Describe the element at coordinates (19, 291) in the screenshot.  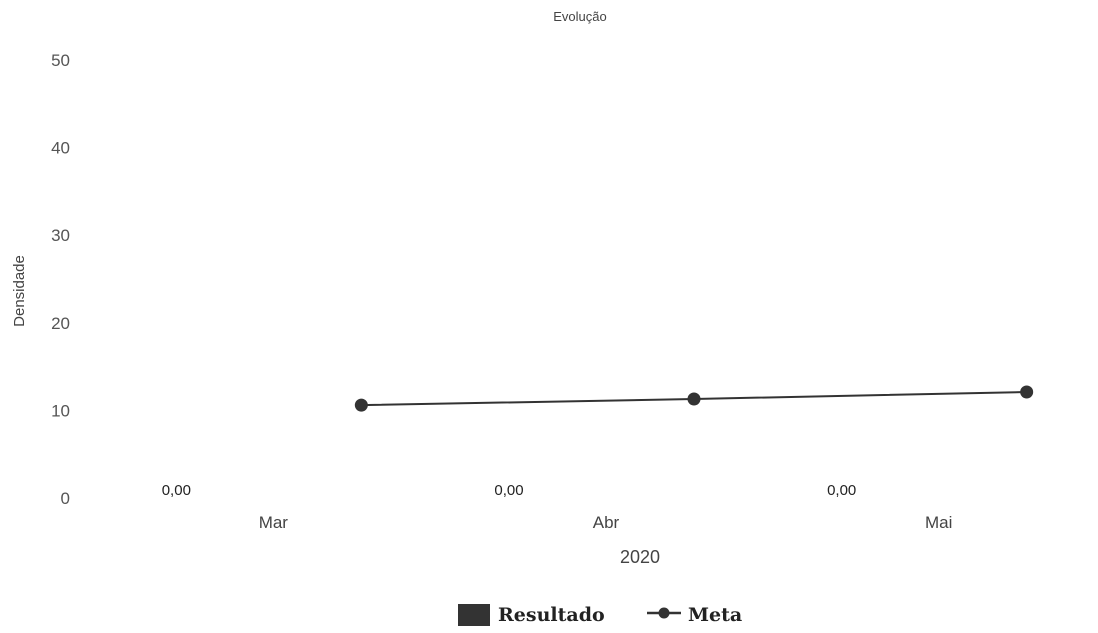
I see `y-axis-label: Densidade` at that location.